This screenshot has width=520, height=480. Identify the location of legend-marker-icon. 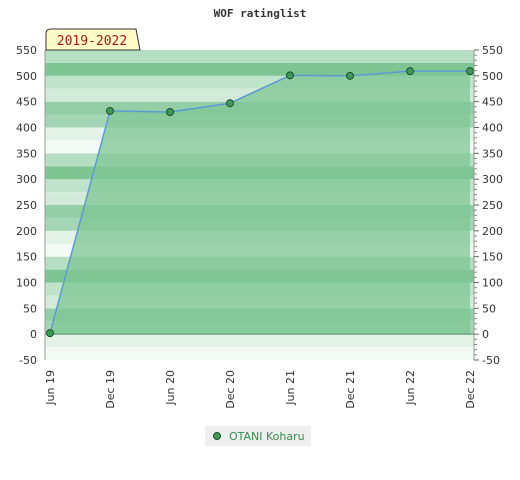
(217, 436).